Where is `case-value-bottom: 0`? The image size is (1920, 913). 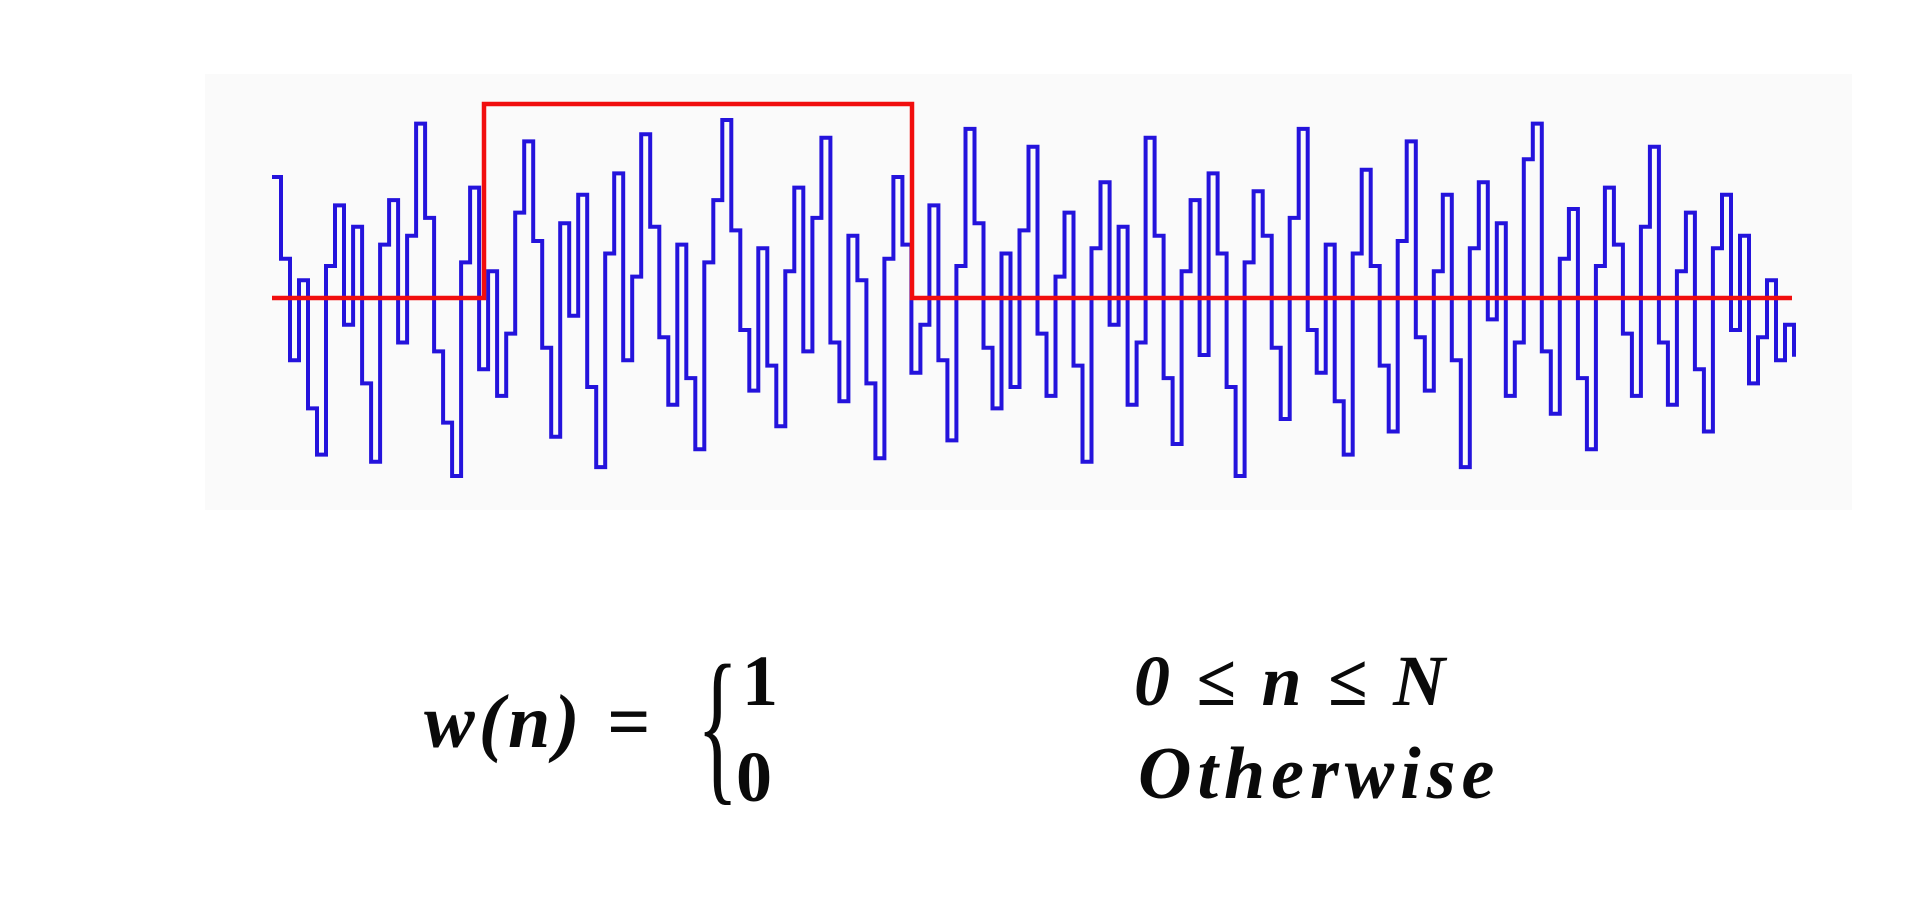 case-value-bottom: 0 is located at coordinates (754, 777).